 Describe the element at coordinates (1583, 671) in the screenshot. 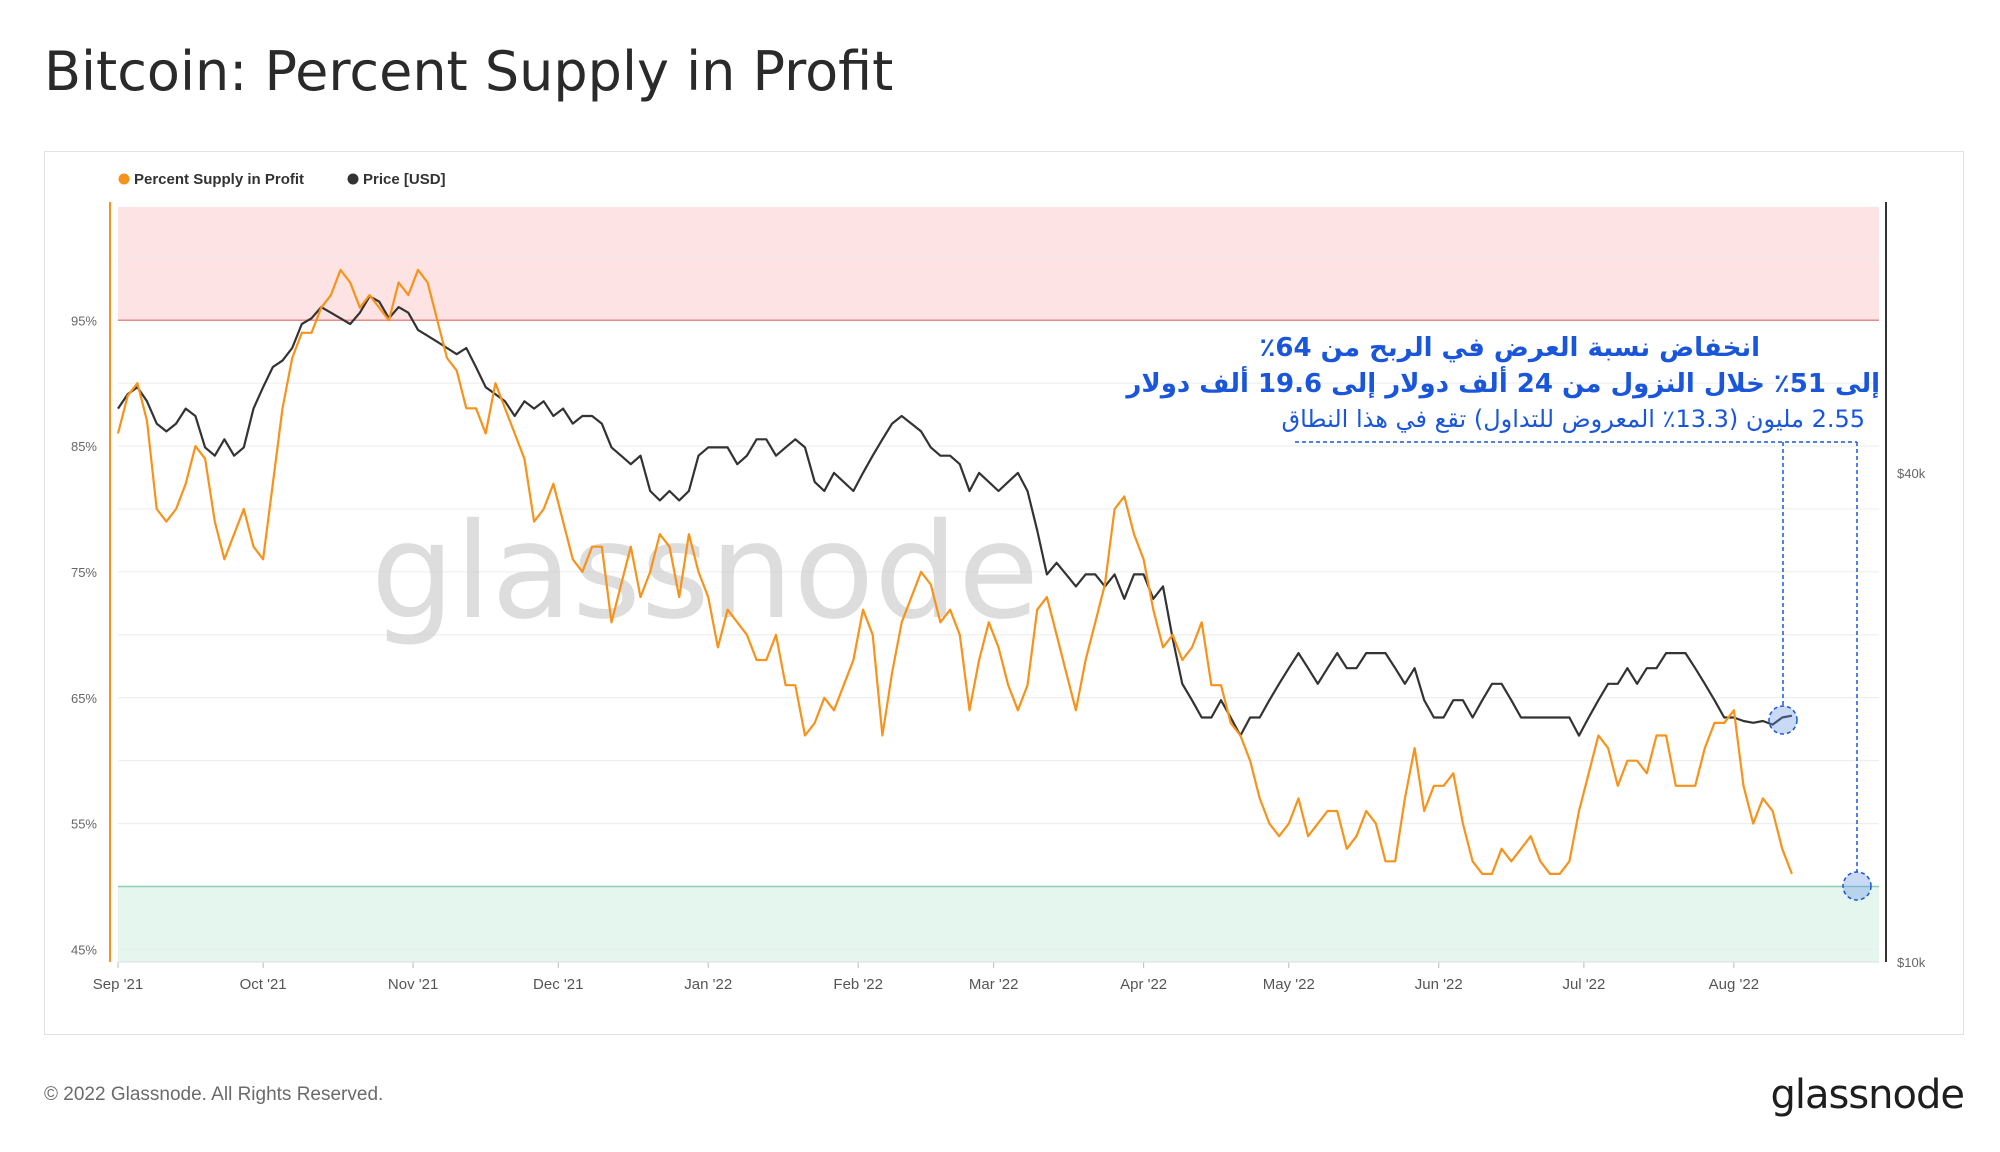

I see `annotation-guides` at that location.